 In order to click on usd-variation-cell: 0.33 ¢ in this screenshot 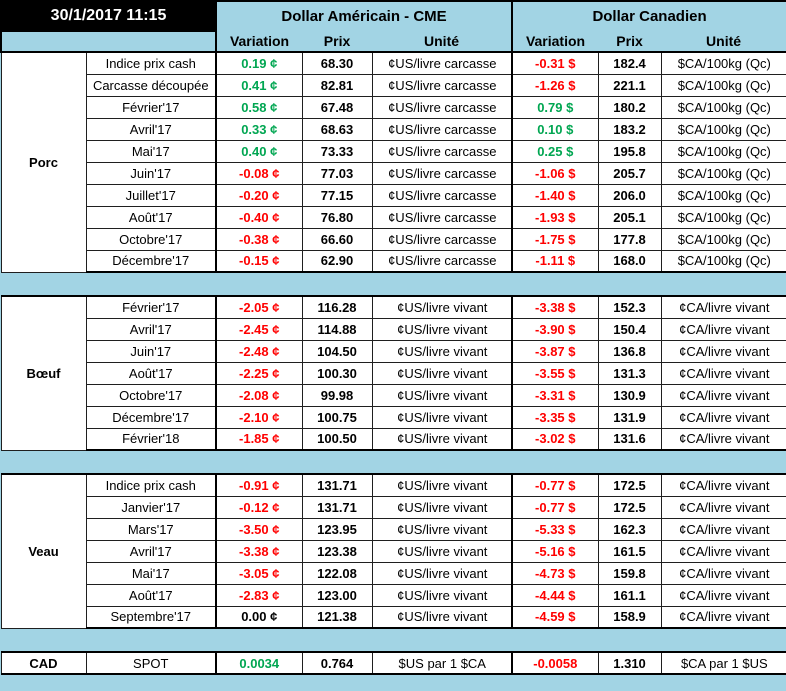, I will do `click(259, 129)`.